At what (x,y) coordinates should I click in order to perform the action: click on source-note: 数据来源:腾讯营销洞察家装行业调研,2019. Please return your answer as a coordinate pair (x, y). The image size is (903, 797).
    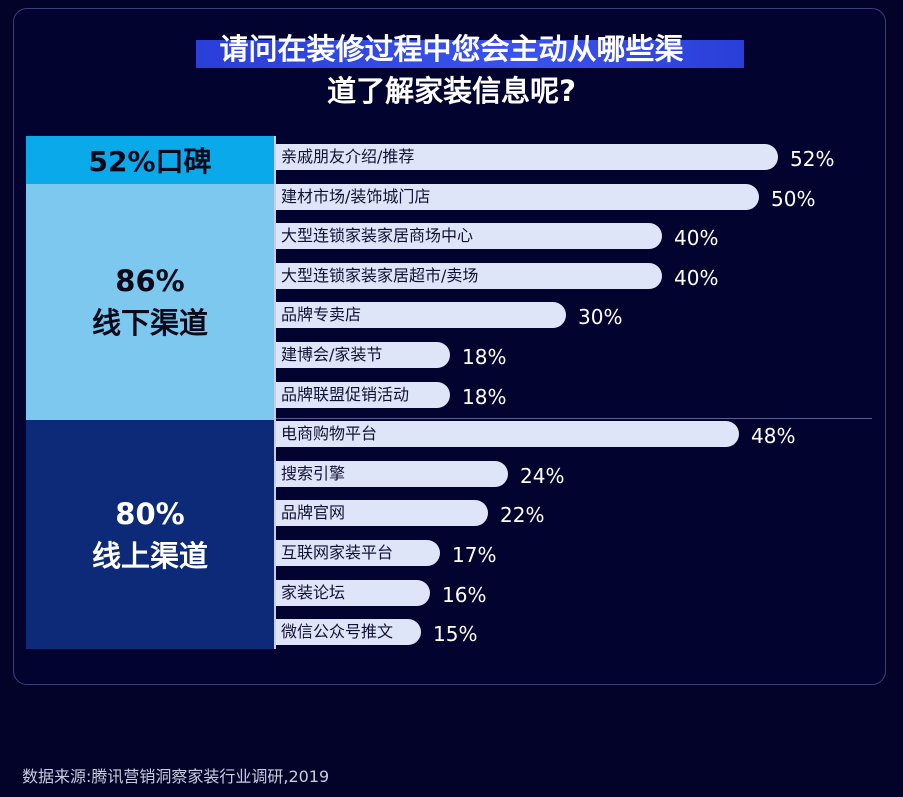
    Looking at the image, I should click on (176, 776).